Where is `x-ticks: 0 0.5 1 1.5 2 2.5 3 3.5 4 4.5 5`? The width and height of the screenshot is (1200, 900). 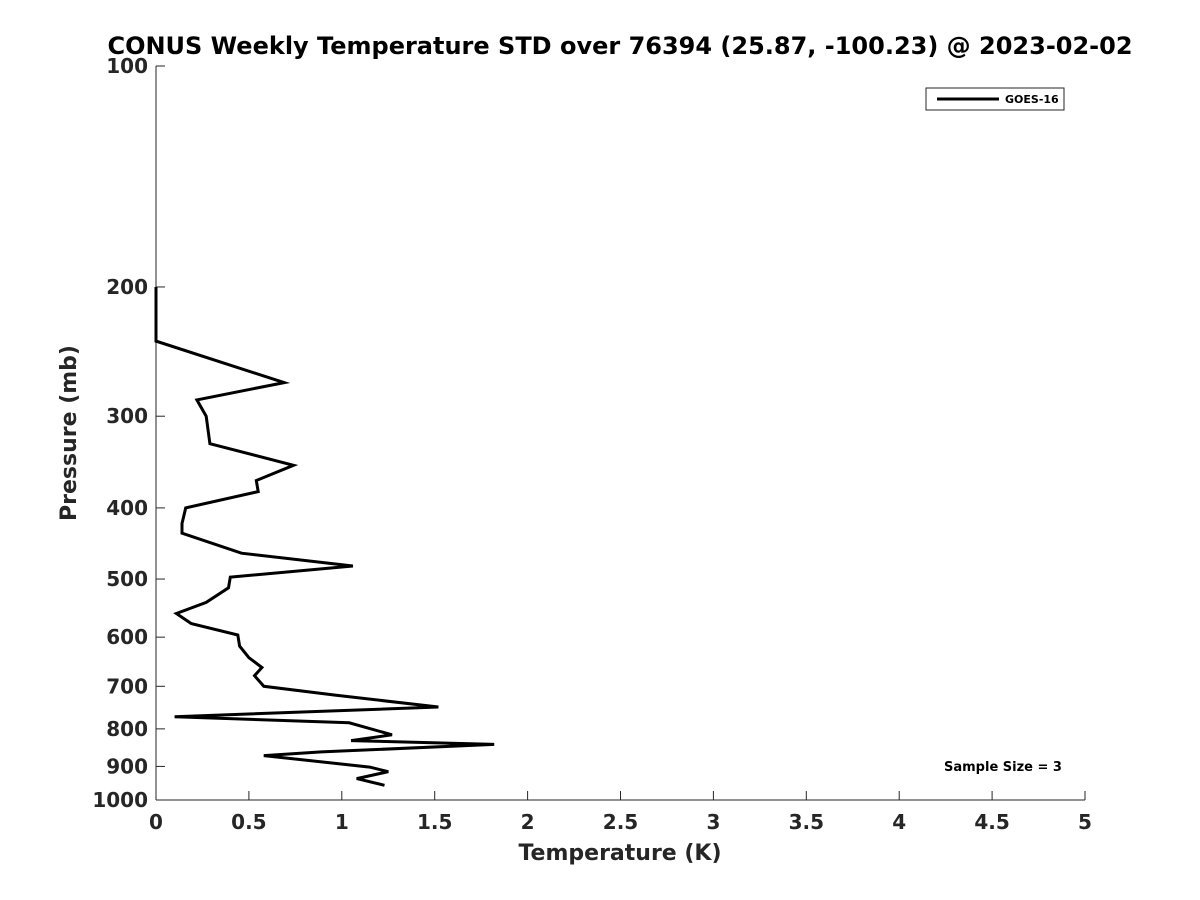
x-ticks: 0 0.5 1 1.5 2 2.5 3 3.5 4 4.5 5 is located at coordinates (620, 812).